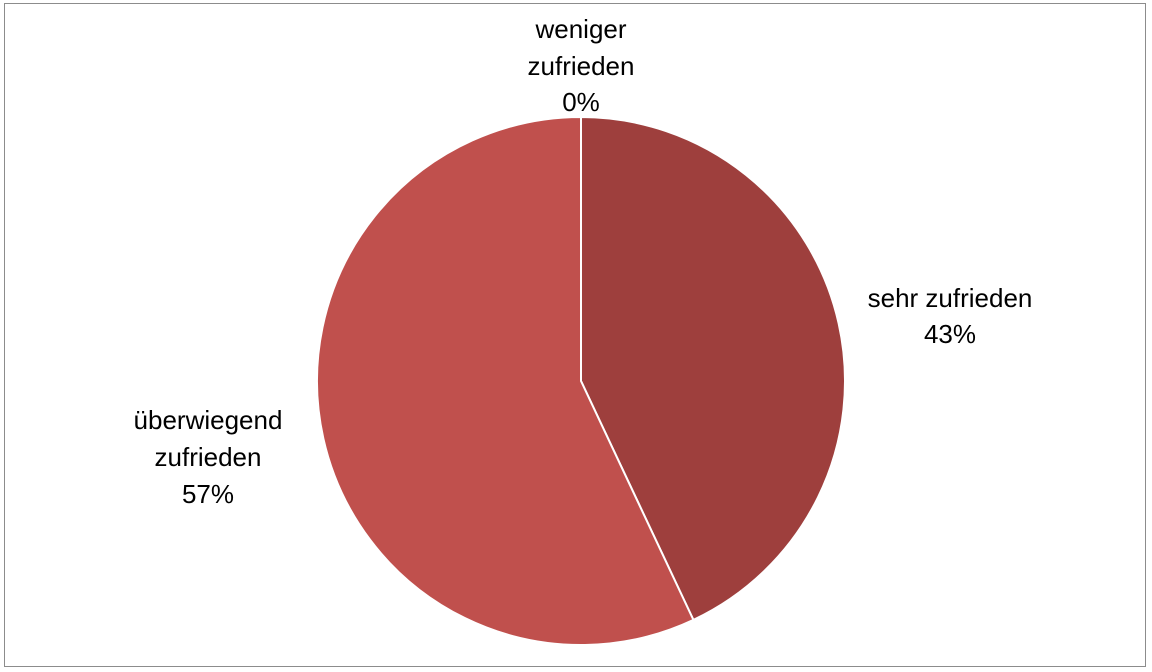 This screenshot has height=672, width=1152. Describe the element at coordinates (950, 316) in the screenshot. I see `data-label-sehr-zufrieden: sehr zufrieden 43%` at that location.